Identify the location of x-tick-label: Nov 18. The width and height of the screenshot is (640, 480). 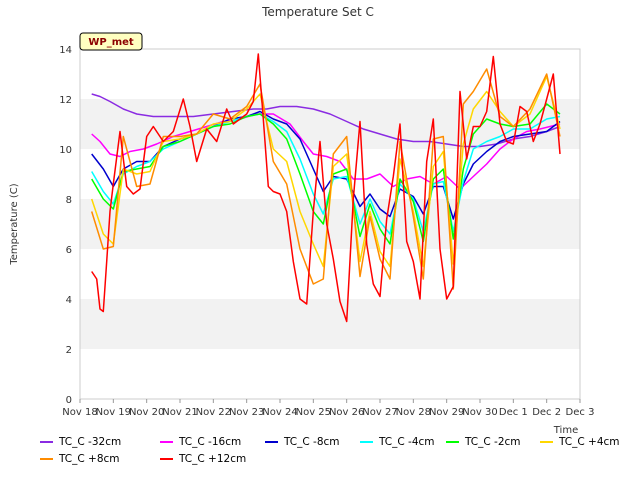
(79, 412).